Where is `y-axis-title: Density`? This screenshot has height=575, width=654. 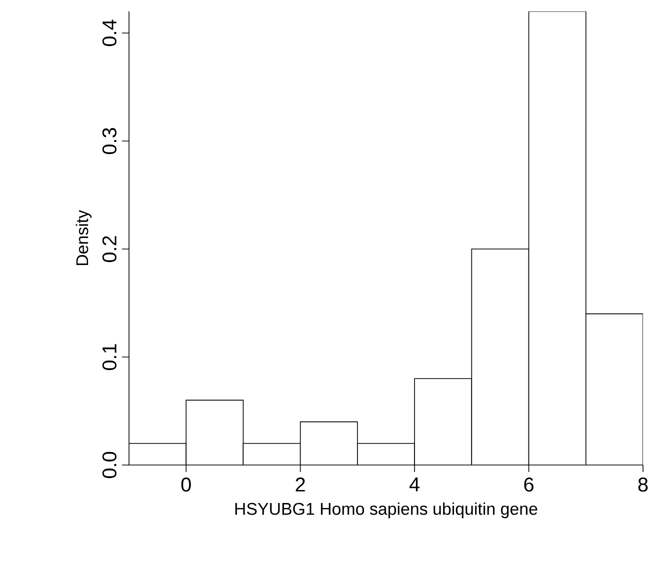 y-axis-title: Density is located at coordinates (84, 238).